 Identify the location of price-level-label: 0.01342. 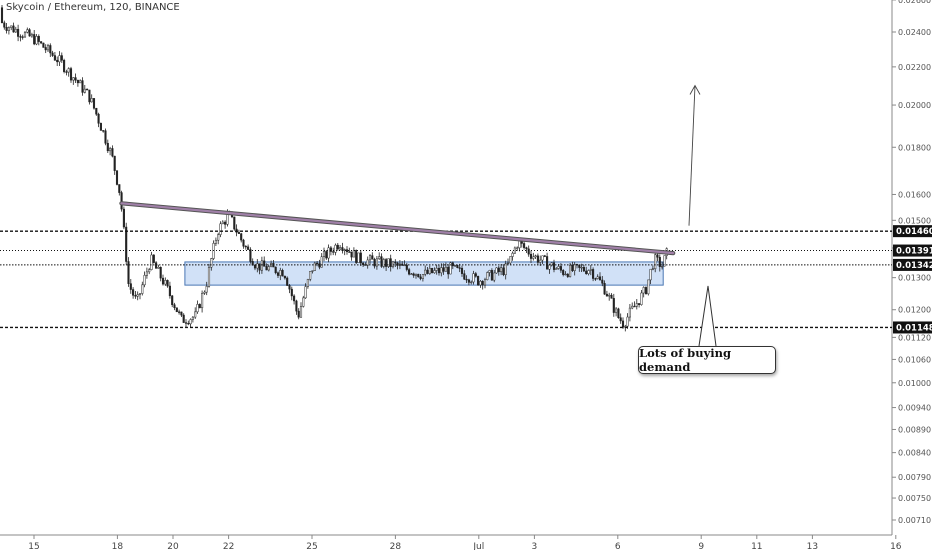
(912, 264).